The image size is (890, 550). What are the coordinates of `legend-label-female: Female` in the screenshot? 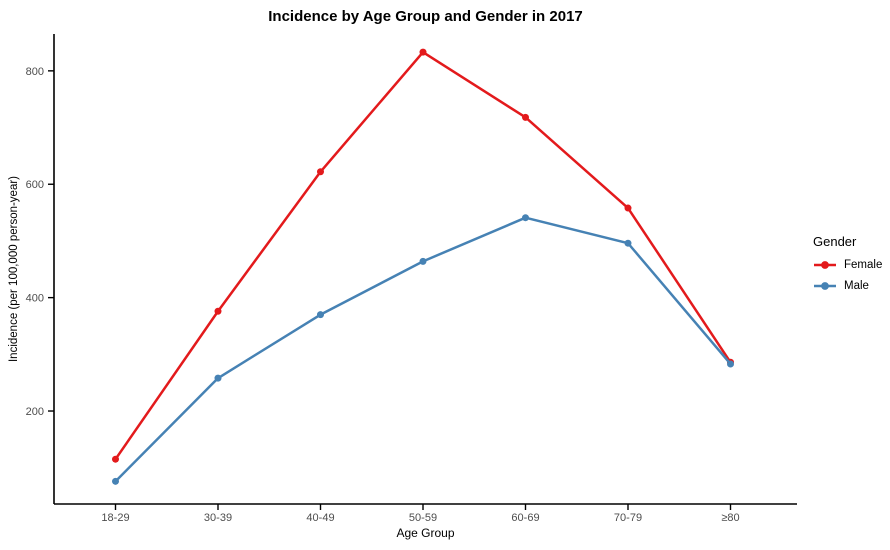 It's located at (863, 265).